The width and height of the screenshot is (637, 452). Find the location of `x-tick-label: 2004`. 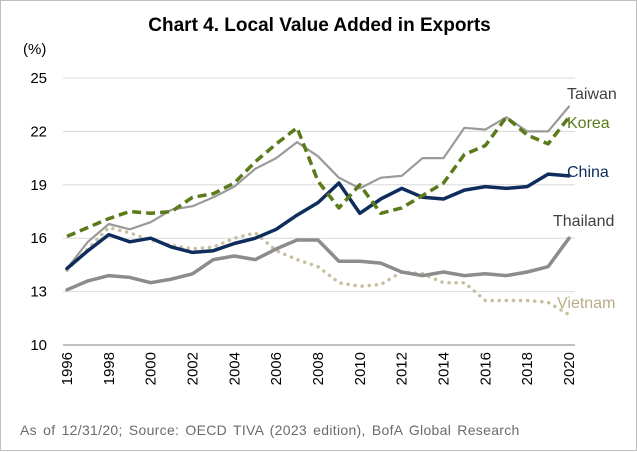

x-tick-label: 2004 is located at coordinates (234, 368).